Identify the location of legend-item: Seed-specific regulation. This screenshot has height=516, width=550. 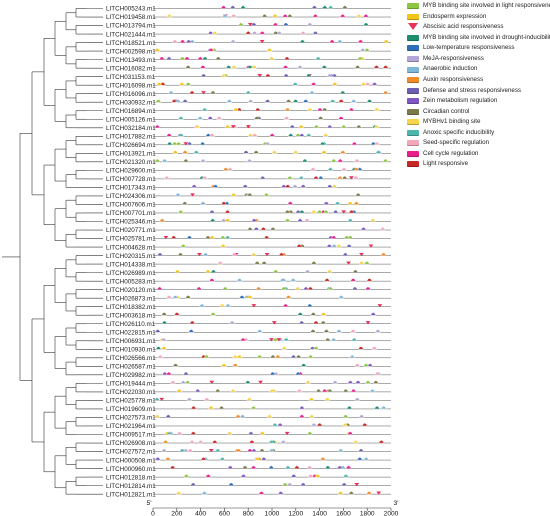
(478, 143).